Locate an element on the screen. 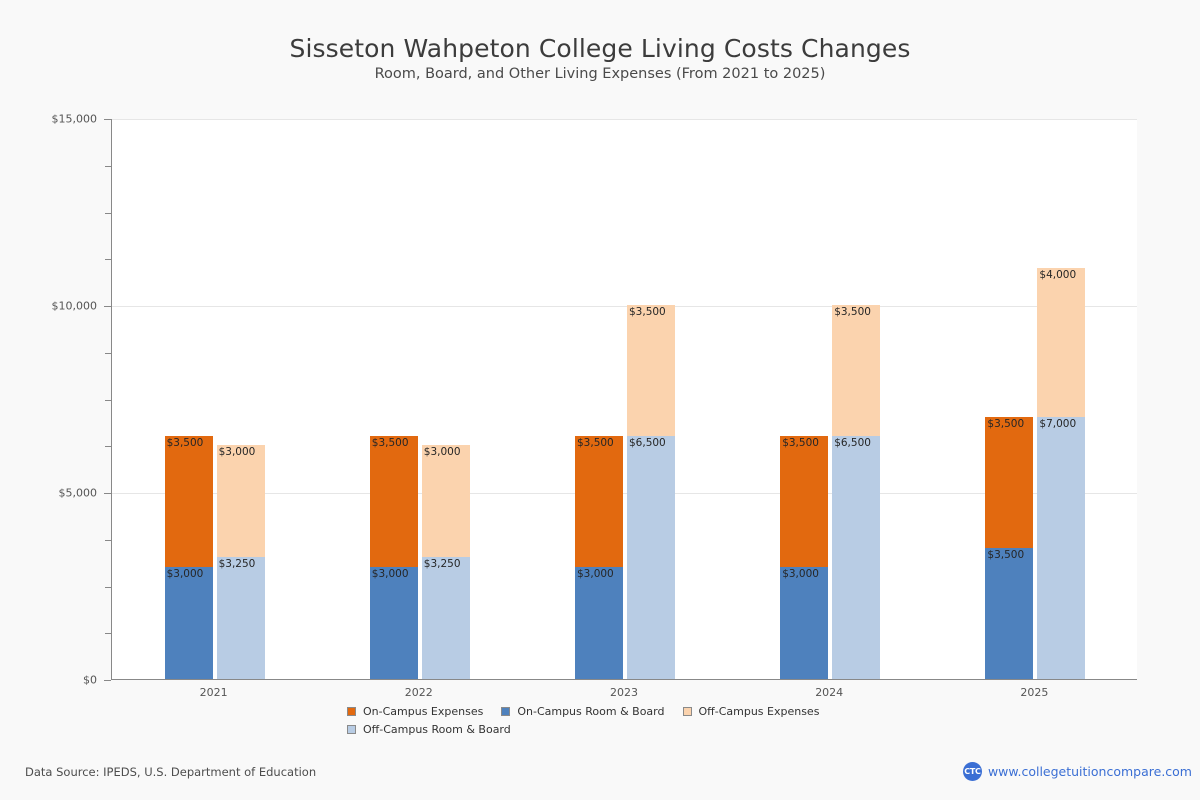  on-campus-2025-bar: $3,500 $3,500 is located at coordinates (1009, 548).